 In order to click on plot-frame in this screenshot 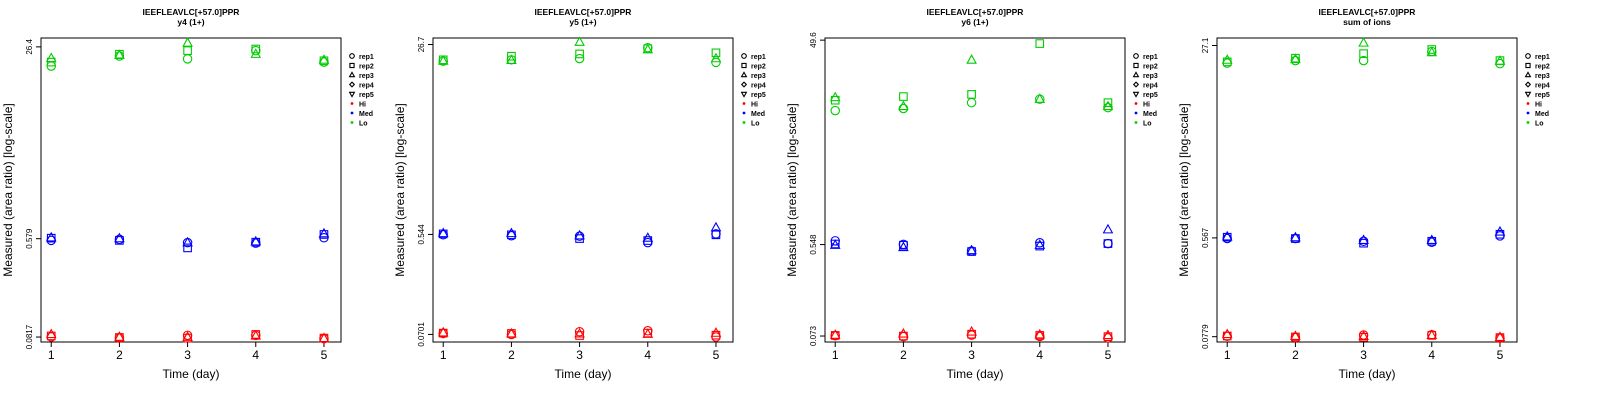, I will do `click(191, 190)`.